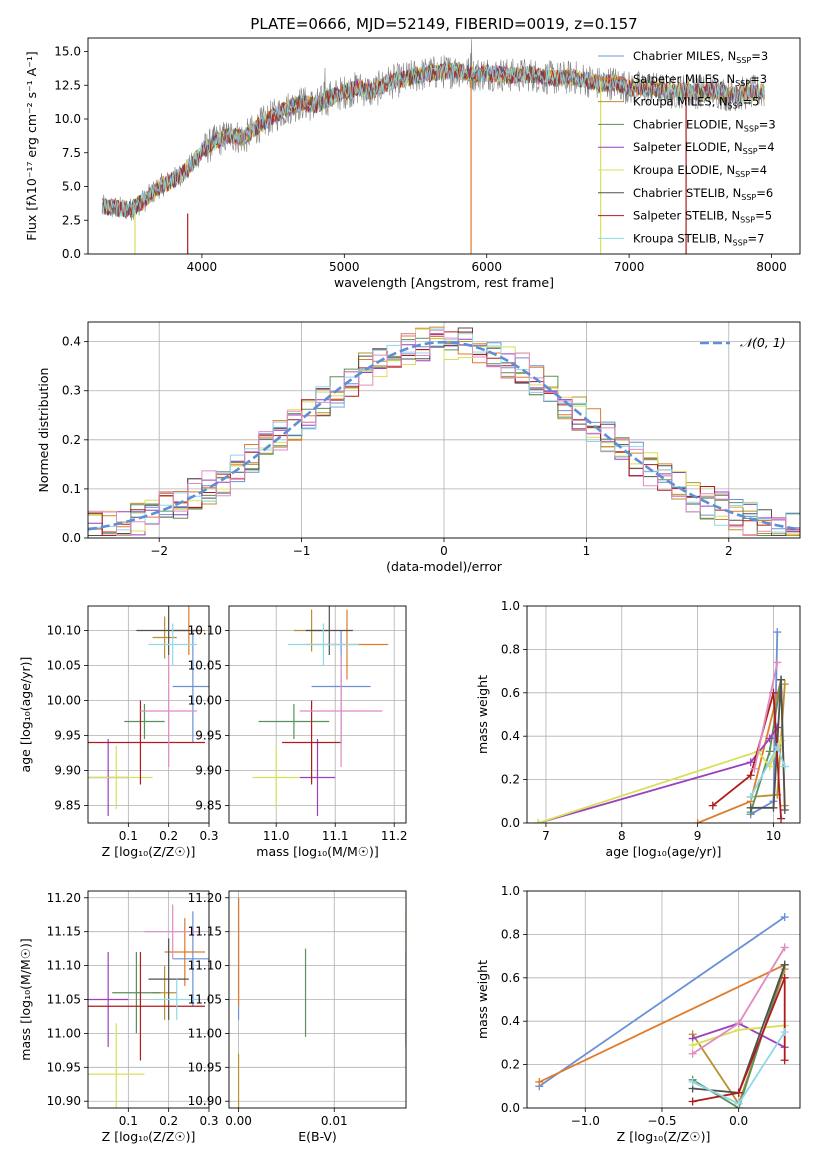  Describe the element at coordinates (661, 1121) in the screenshot. I see `x-tick-label: −0.5` at that location.